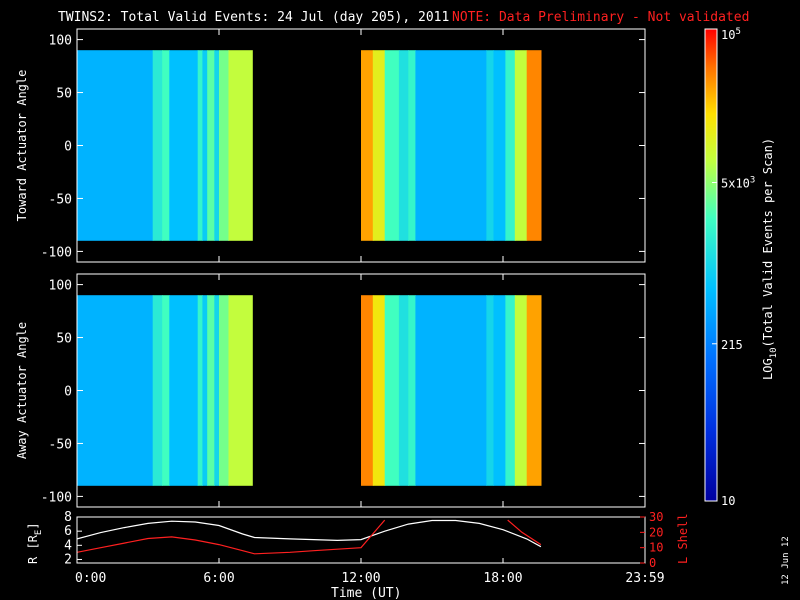 This screenshot has width=800, height=600. What do you see at coordinates (22, 146) in the screenshot?
I see `toward-ylabel: Toward Actuator Angle` at bounding box center [22, 146].